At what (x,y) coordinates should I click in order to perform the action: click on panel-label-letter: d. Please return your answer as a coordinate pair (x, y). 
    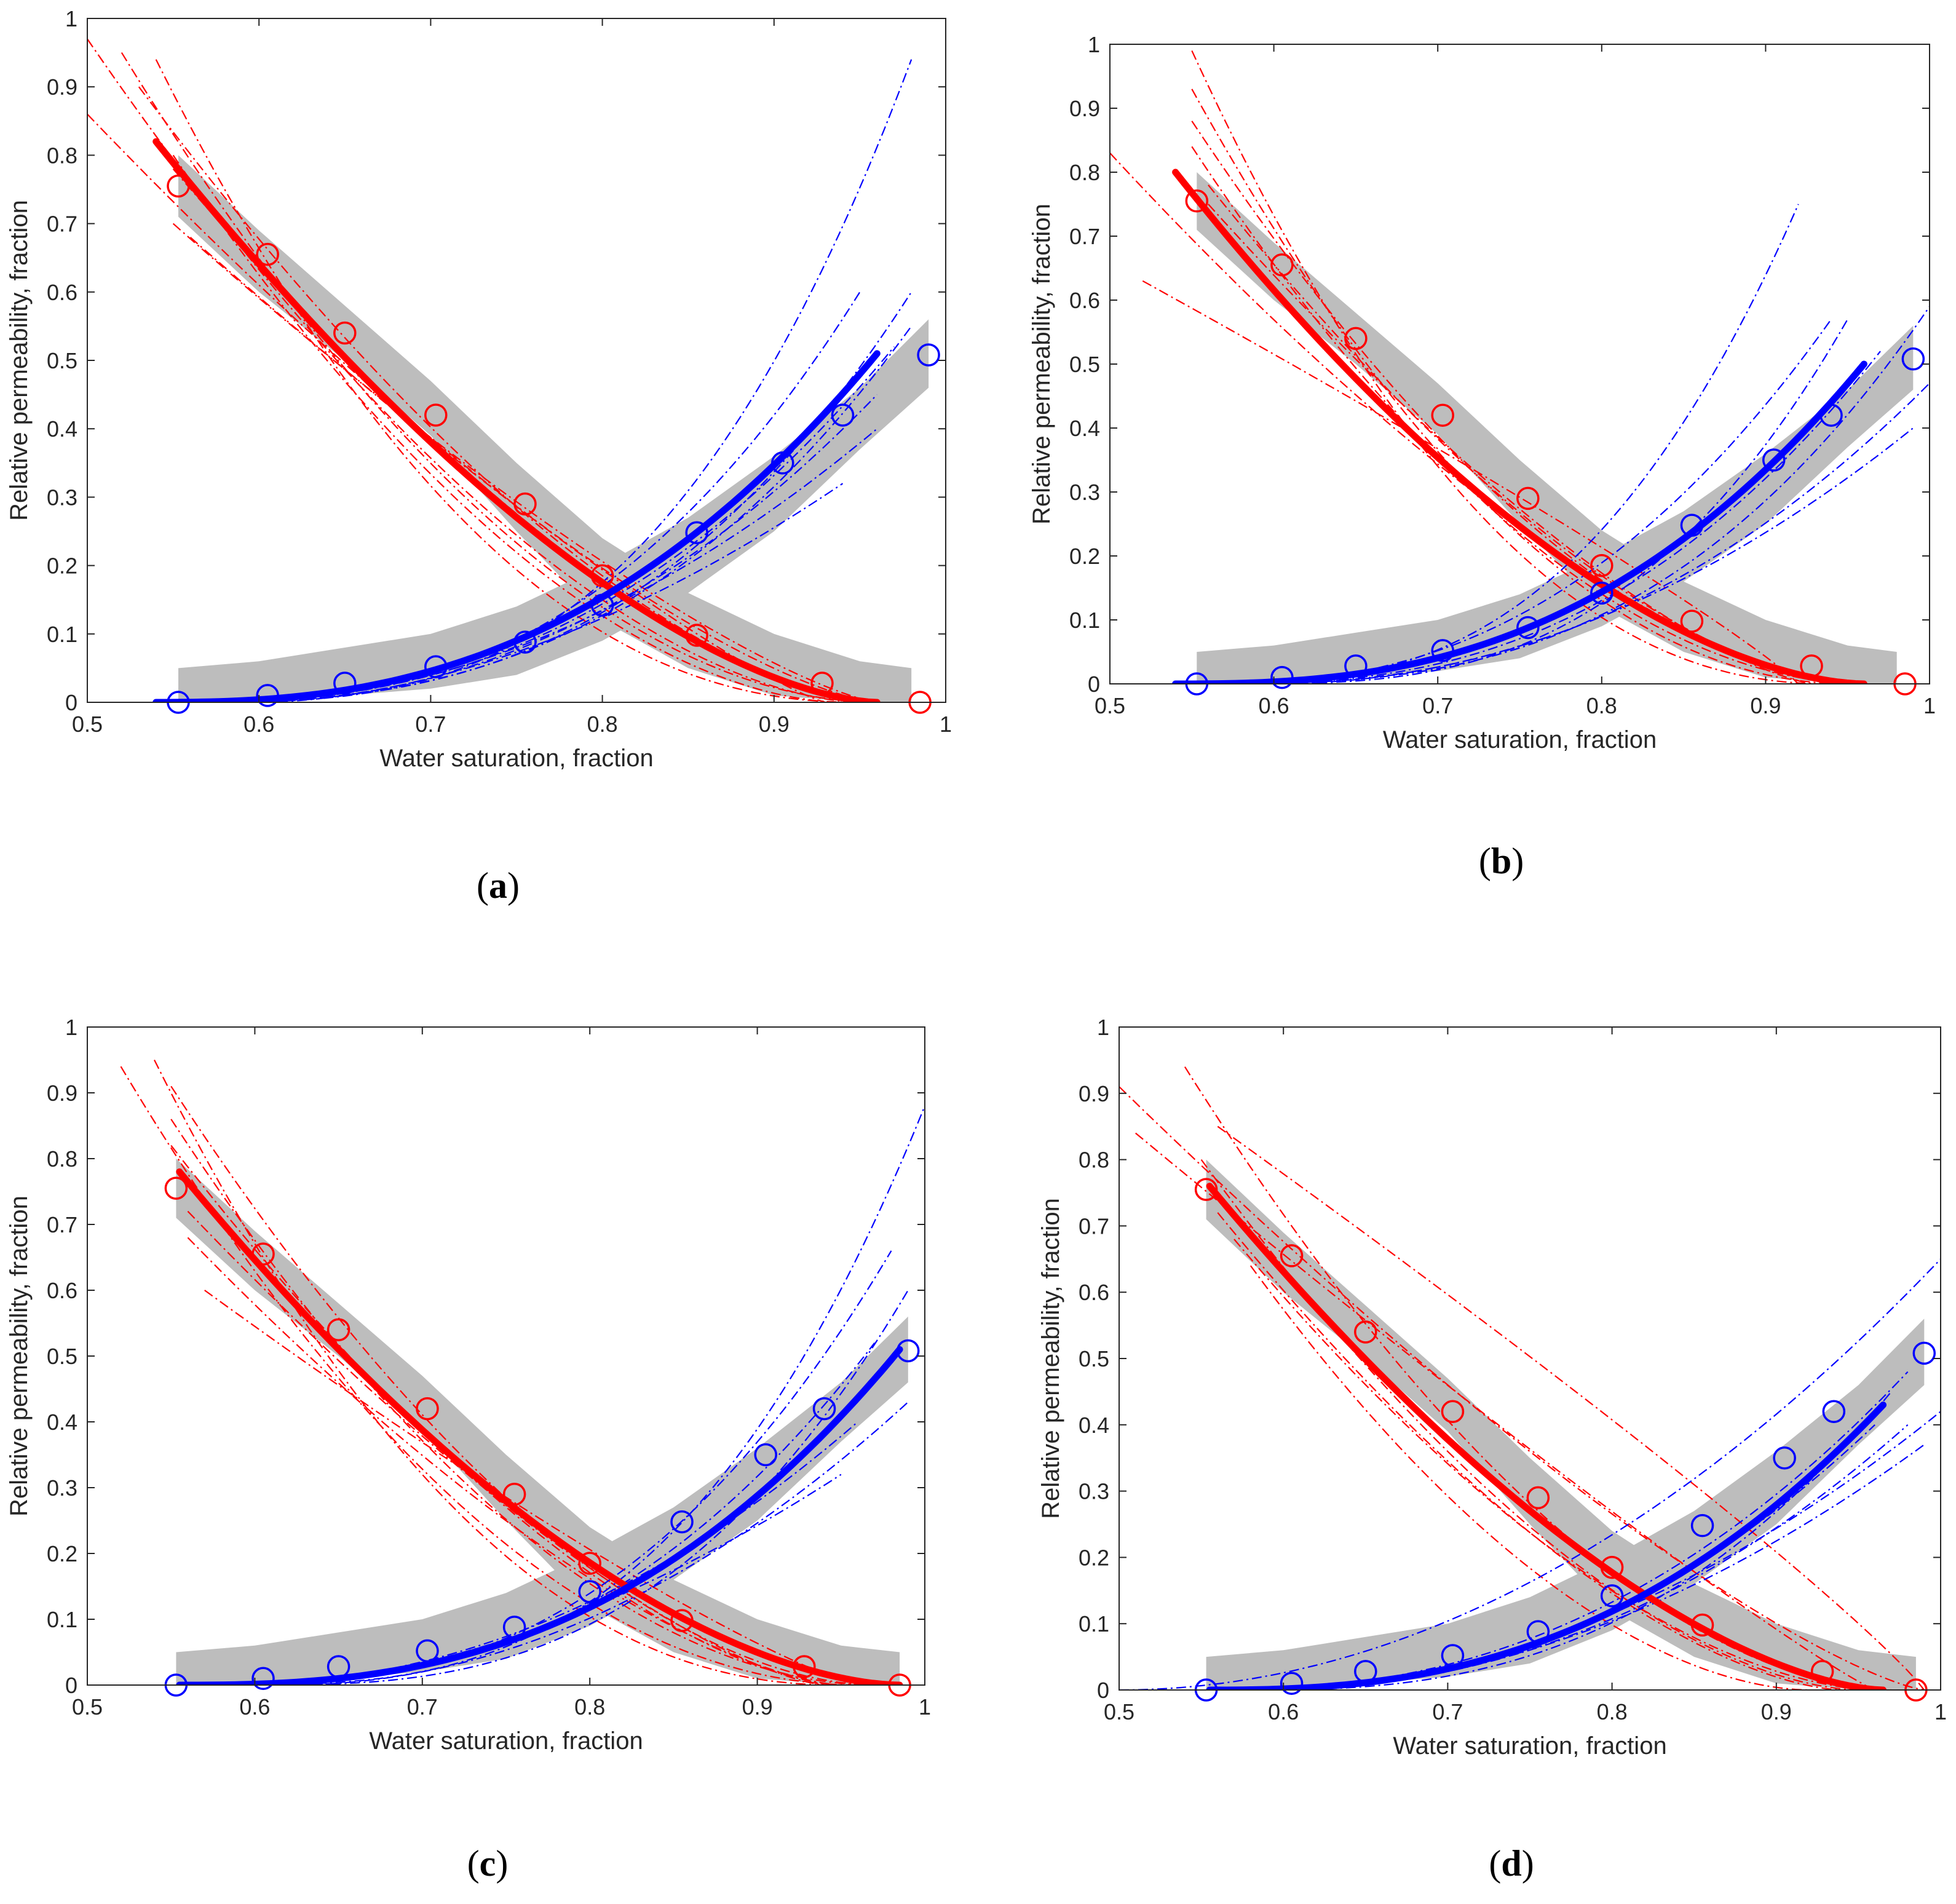
    Looking at the image, I should click on (1511, 1863).